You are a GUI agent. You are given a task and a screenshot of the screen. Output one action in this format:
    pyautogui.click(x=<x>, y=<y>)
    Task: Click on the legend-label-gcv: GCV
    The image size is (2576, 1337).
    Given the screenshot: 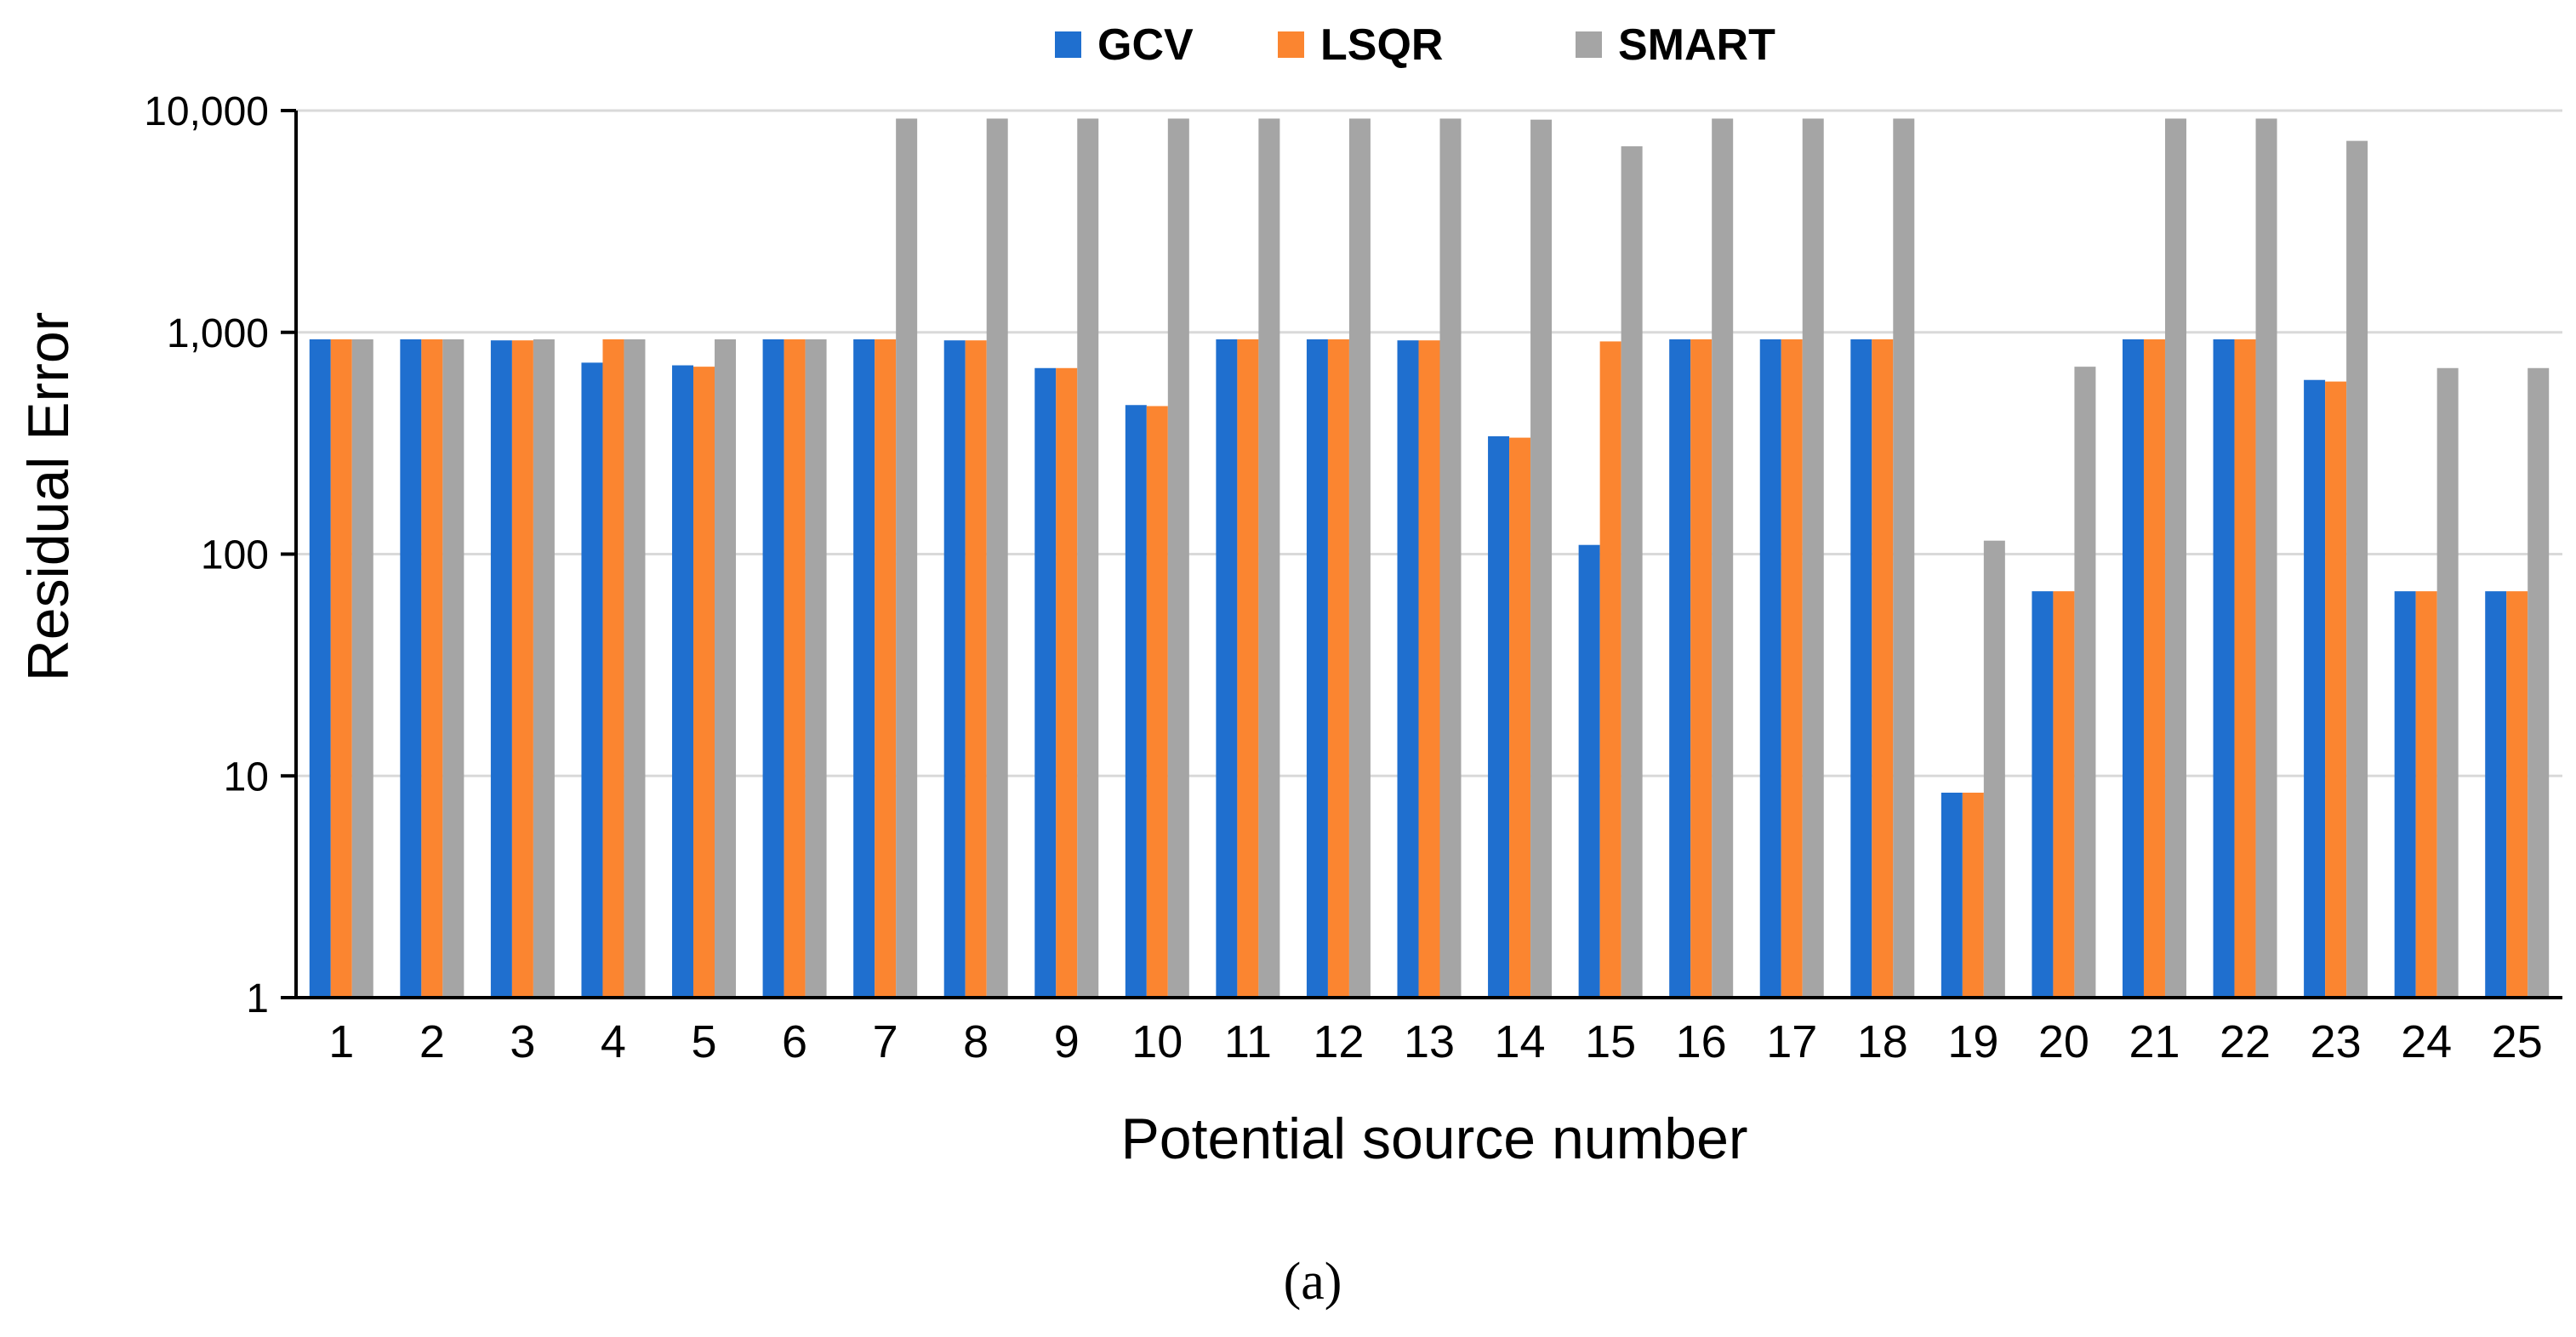 What is the action you would take?
    pyautogui.click(x=1145, y=45)
    